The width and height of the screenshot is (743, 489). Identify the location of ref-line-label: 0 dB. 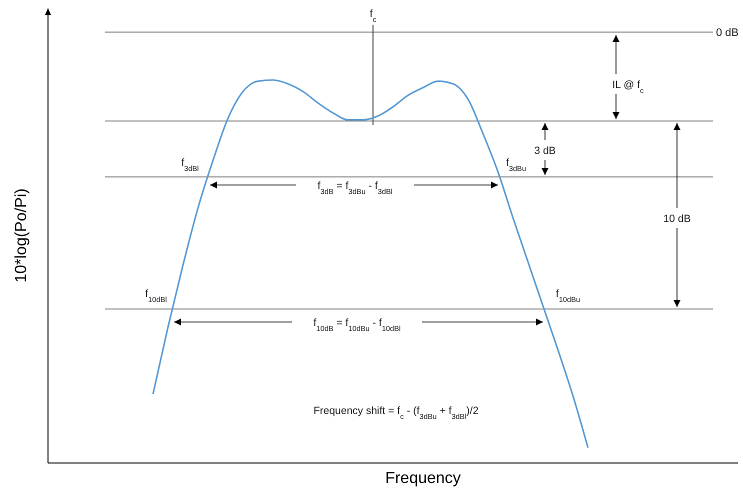
(727, 33).